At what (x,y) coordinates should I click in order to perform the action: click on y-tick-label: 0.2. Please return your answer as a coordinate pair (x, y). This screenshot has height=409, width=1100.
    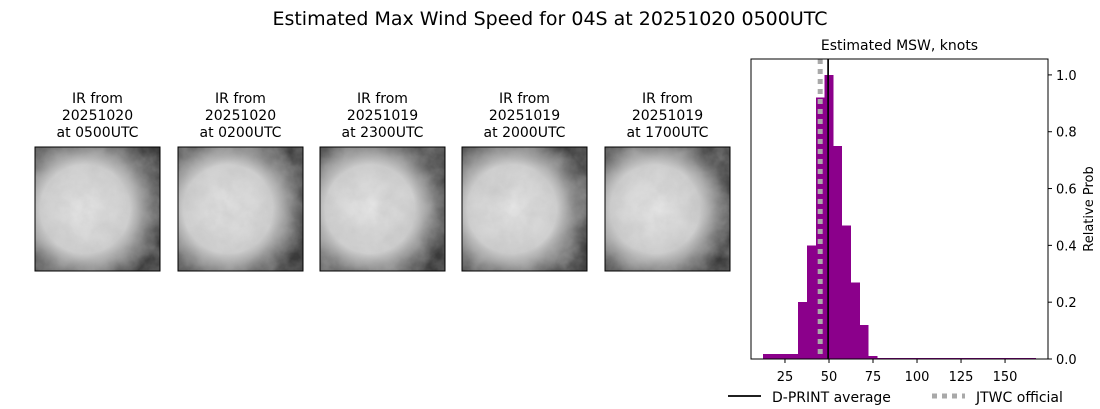
    Looking at the image, I should click on (1066, 303).